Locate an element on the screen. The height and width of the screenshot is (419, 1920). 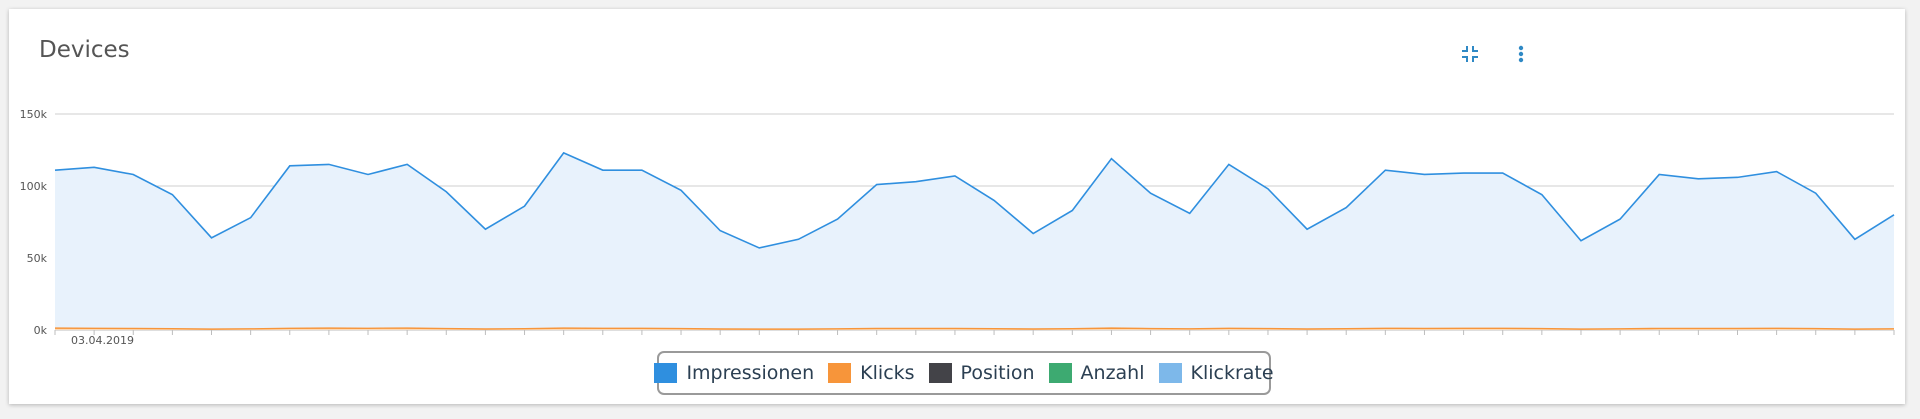
y-tick-label: 50k is located at coordinates (37, 258).